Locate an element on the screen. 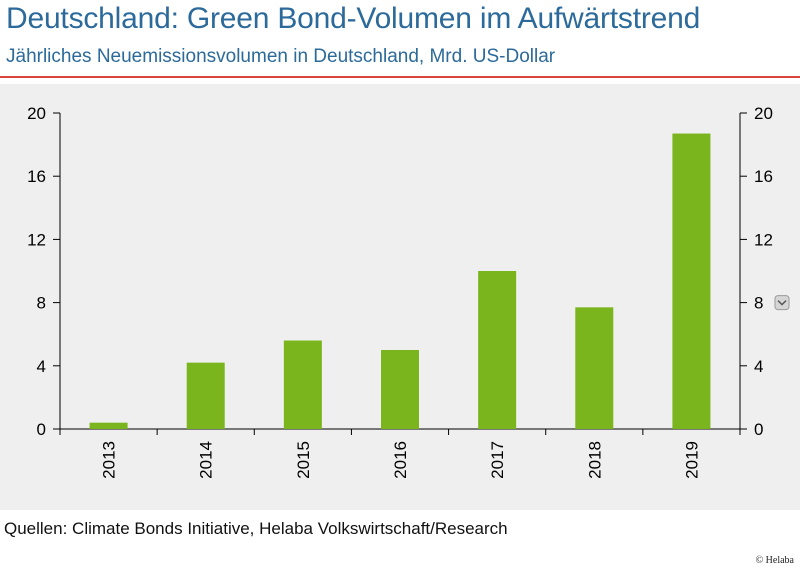 The height and width of the screenshot is (571, 800). left-y-tick-label: 16 is located at coordinates (36, 176).